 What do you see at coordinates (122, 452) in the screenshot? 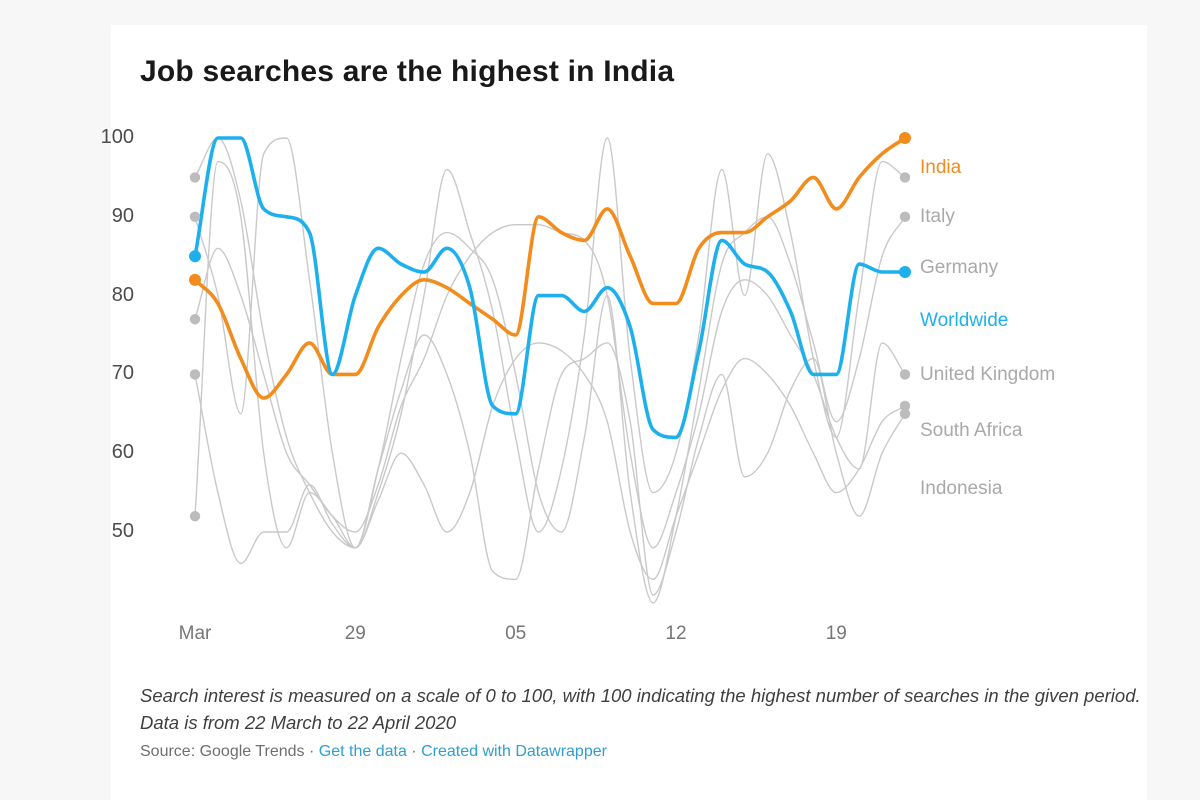
I see `y-axis-tick-label: 60` at bounding box center [122, 452].